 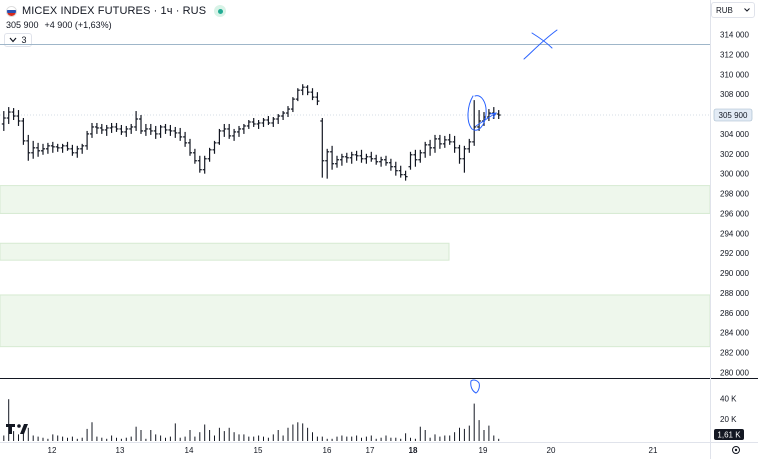 I want to click on symbol-title: MICEX INDEX FUTURES · 1ч · RUS, so click(x=114, y=11).